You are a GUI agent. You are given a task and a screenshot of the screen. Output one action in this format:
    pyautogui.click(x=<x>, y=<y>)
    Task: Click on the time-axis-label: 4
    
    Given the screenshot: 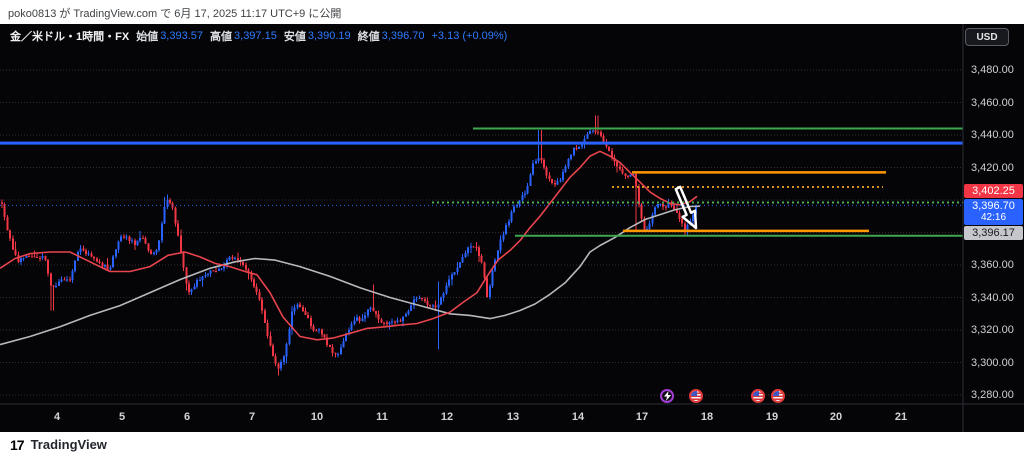 What is the action you would take?
    pyautogui.click(x=57, y=417)
    